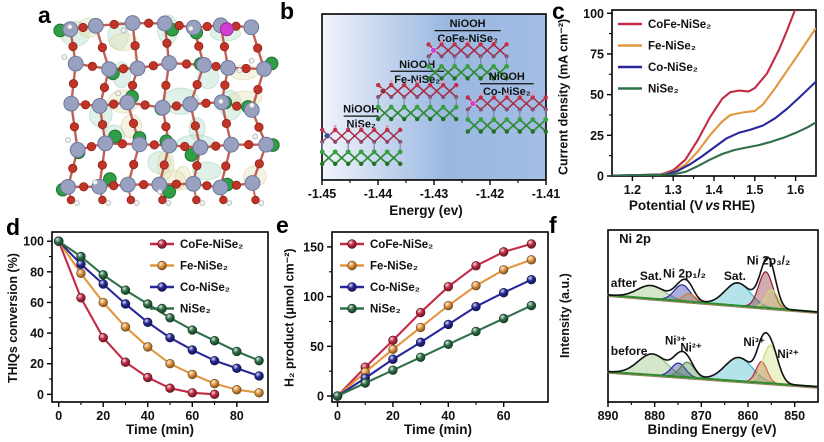  I want to click on catalyst-item-CoFe-NiSe₂: NiOOH CoFe-NiSe₂, so click(467, 49).